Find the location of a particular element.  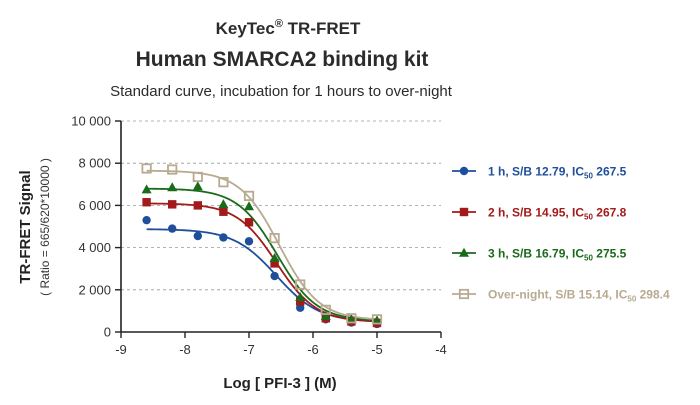

y-tick-label: 2 000 is located at coordinates (94, 289).